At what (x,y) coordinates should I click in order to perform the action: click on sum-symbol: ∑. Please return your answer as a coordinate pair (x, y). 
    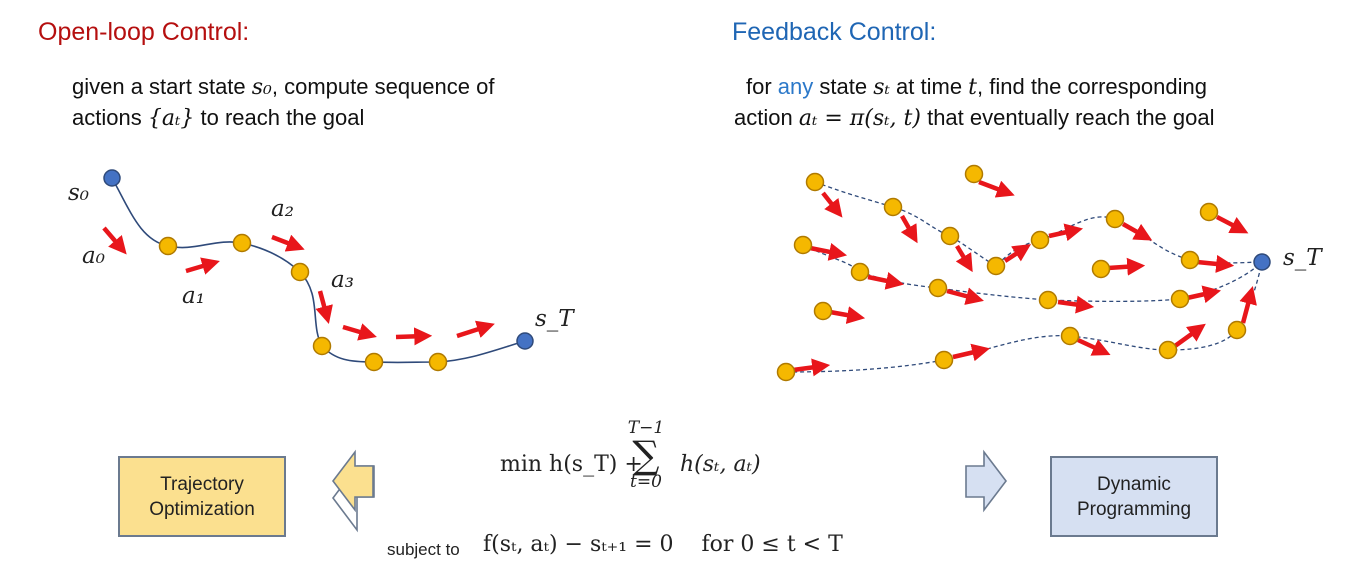
    Looking at the image, I should click on (646, 455).